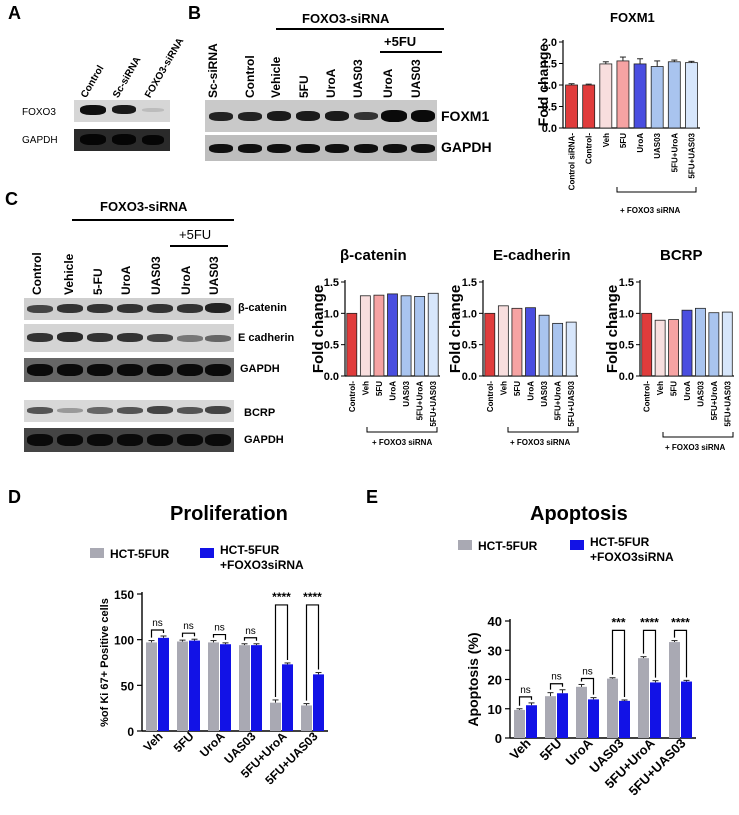 The image size is (739, 815). I want to click on foxm1-y-tick-label: 2.0, so click(549, 43).